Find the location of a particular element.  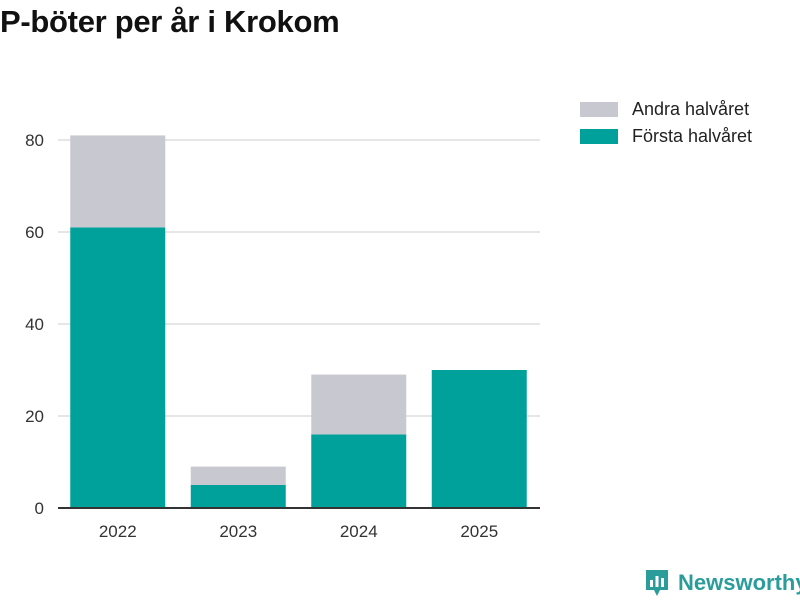

y-tick-label-0: 0 is located at coordinates (39, 508).